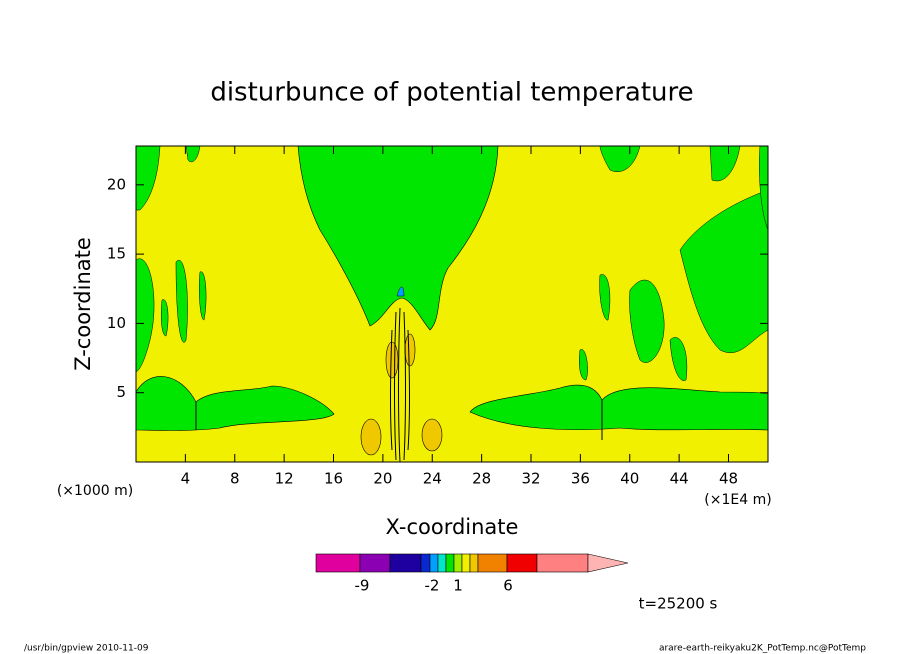 This screenshot has height=654, width=904. Describe the element at coordinates (186, 479) in the screenshot. I see `x-tick-label: 4` at that location.